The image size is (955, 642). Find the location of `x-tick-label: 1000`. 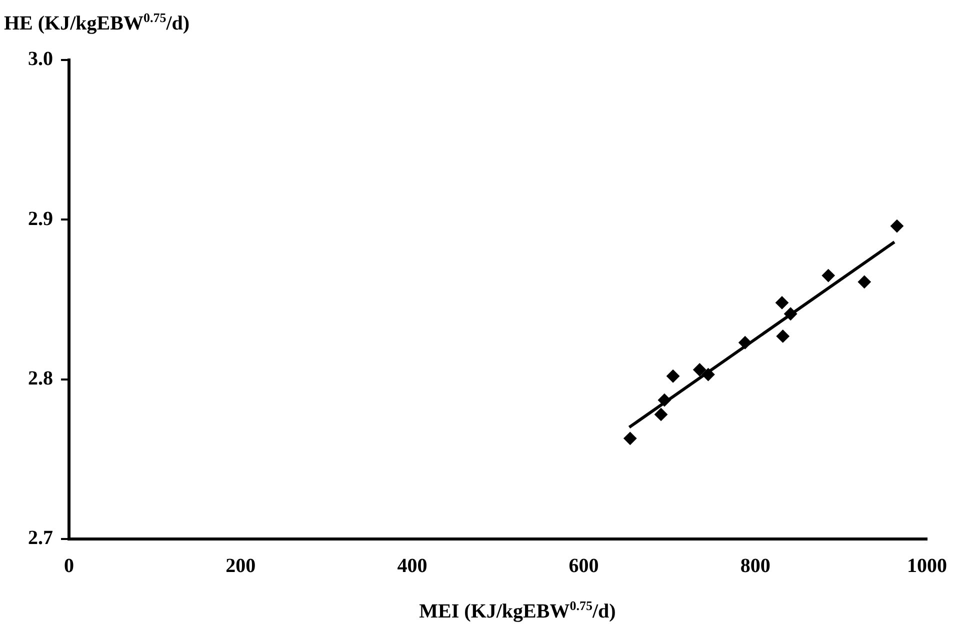

x-tick-label: 1000 is located at coordinates (927, 566).